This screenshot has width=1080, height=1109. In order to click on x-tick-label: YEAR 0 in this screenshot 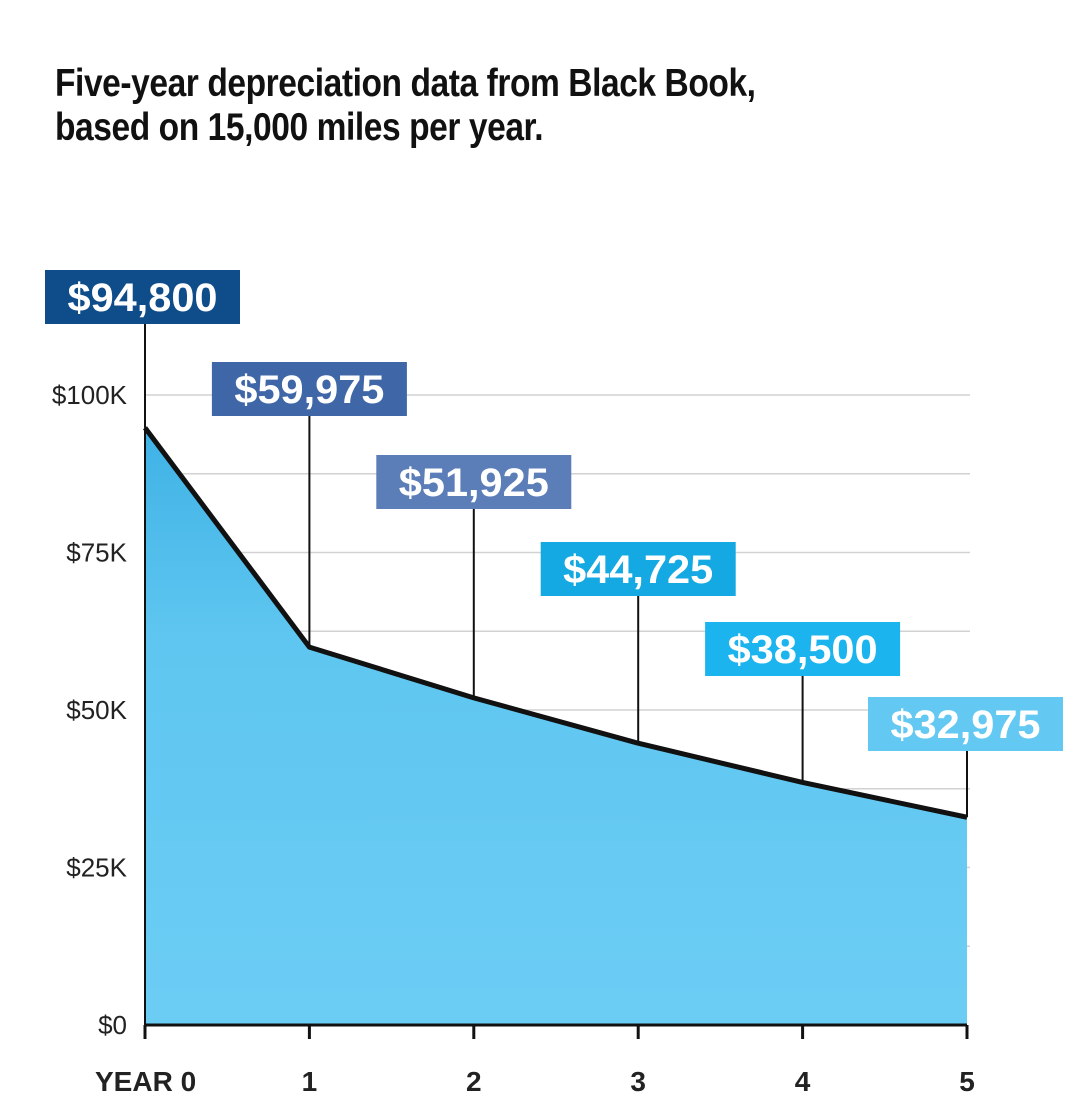, I will do `click(145, 1081)`.